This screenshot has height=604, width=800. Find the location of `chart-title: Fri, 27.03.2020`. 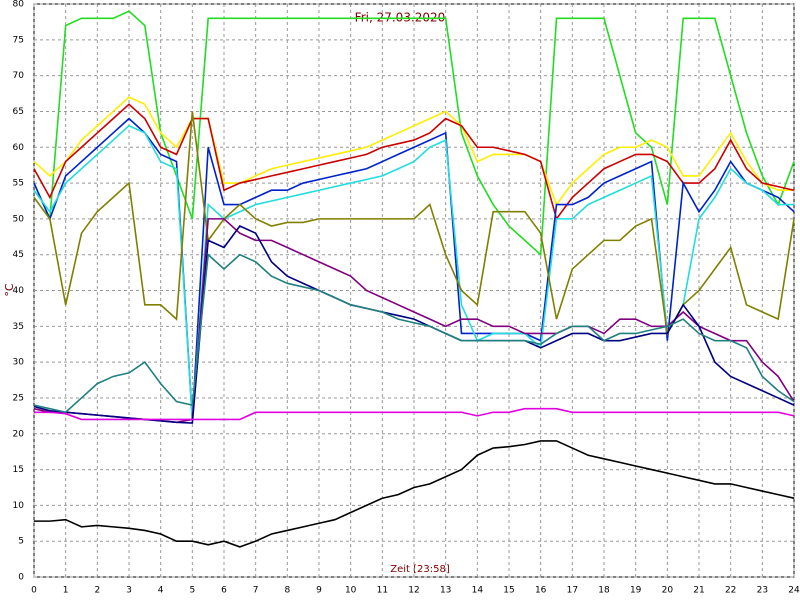

chart-title: Fri, 27.03.2020 is located at coordinates (400, 18).